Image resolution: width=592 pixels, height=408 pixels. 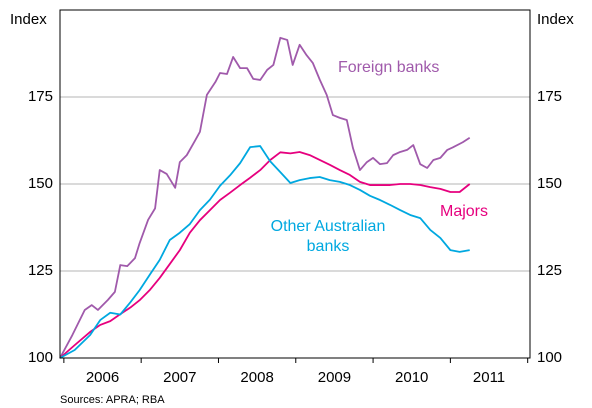 What do you see at coordinates (388, 67) in the screenshot?
I see `annotation: Foreign banks` at bounding box center [388, 67].